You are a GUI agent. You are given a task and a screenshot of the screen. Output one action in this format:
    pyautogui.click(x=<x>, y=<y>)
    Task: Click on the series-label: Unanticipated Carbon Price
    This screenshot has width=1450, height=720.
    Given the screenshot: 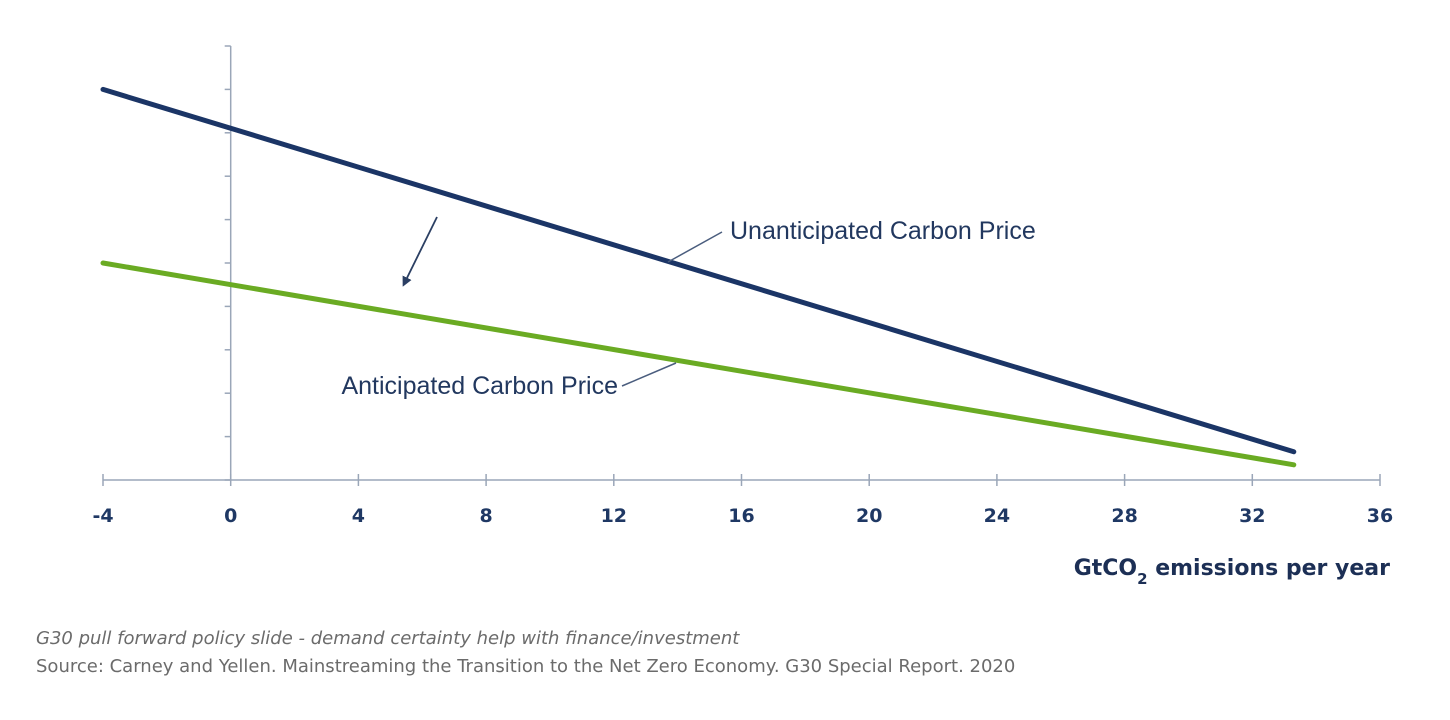 What is the action you would take?
    pyautogui.click(x=883, y=231)
    